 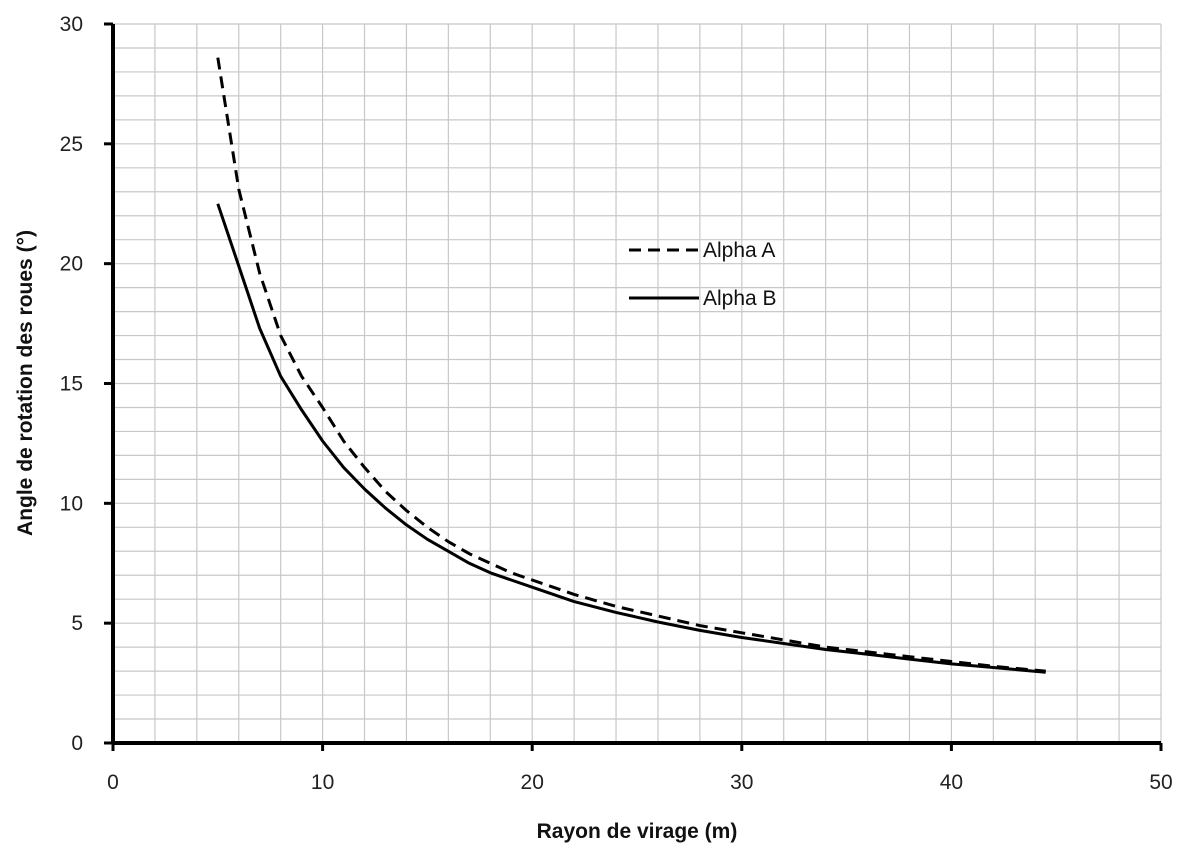 What do you see at coordinates (71, 144) in the screenshot?
I see `y-tick-label: 25` at bounding box center [71, 144].